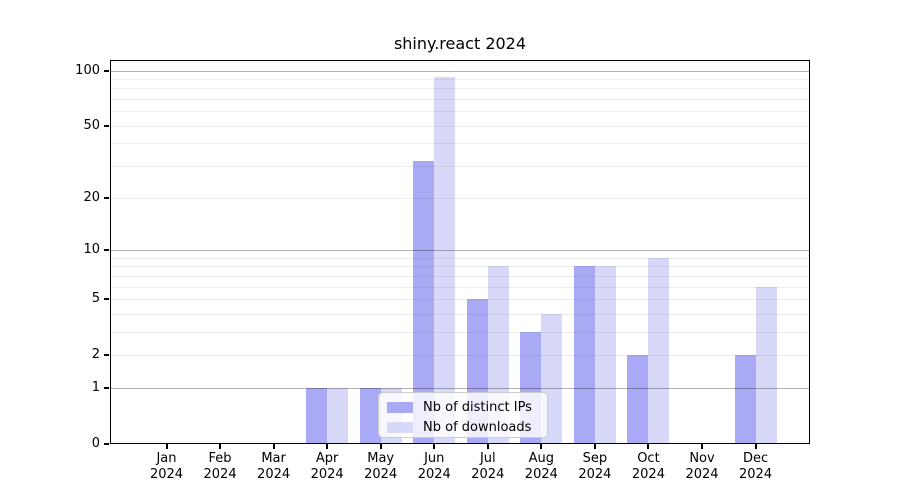 The height and width of the screenshot is (500, 900). I want to click on y-tick-label-20: 20, so click(91, 197).